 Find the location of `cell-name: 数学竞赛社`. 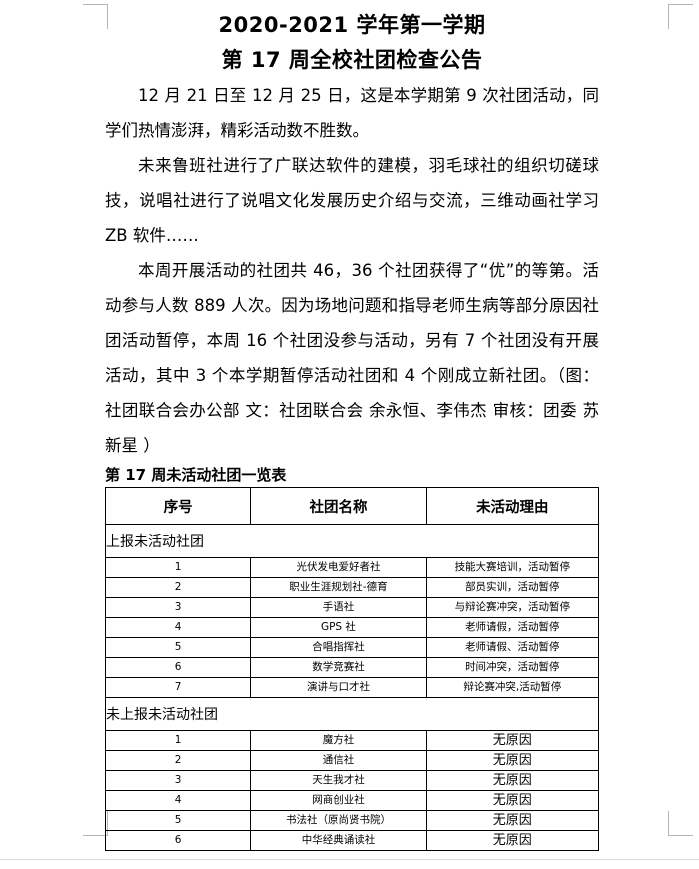

cell-name: 数学竞赛社 is located at coordinates (338, 667).